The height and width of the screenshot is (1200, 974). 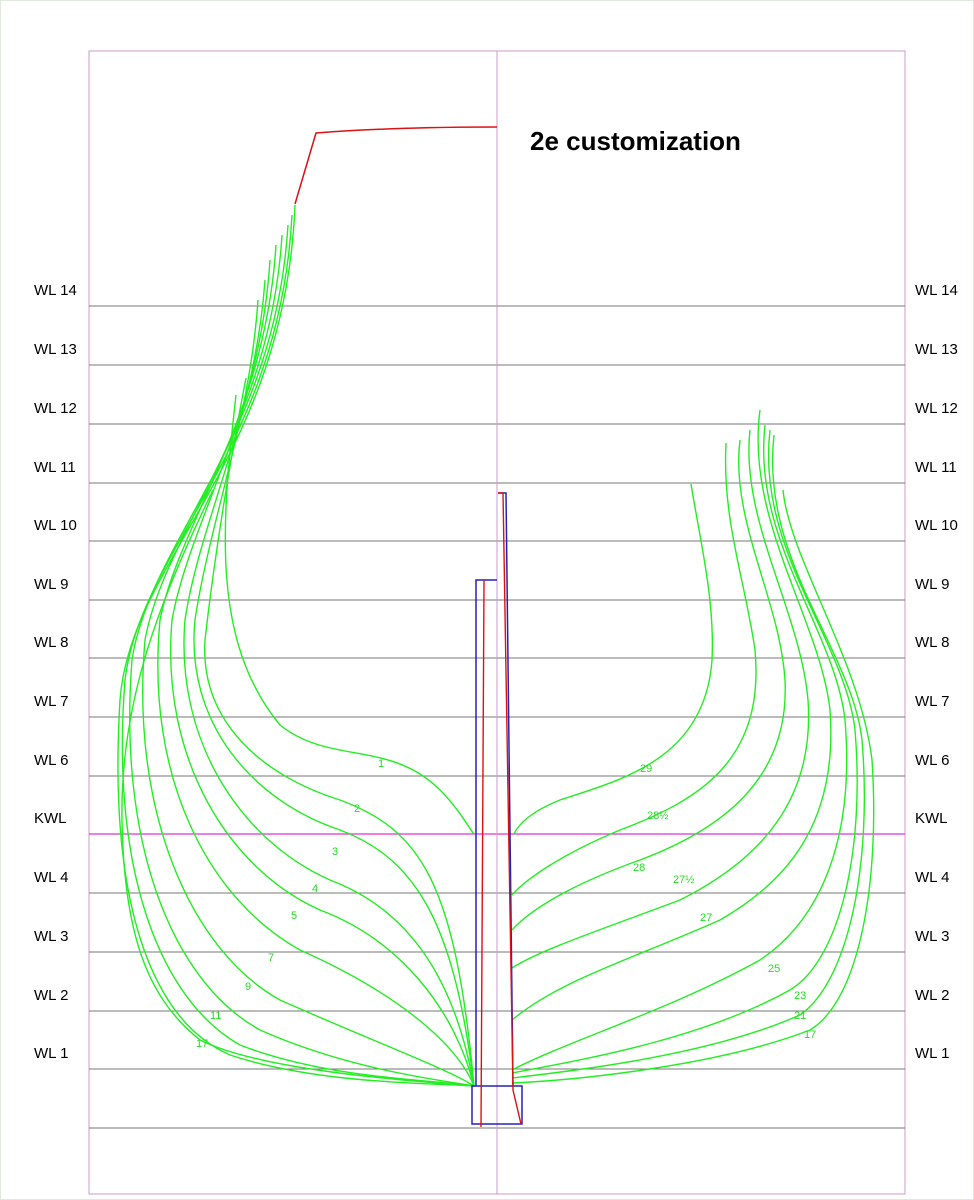 What do you see at coordinates (936, 349) in the screenshot?
I see `waterline-label-right: WL 13` at bounding box center [936, 349].